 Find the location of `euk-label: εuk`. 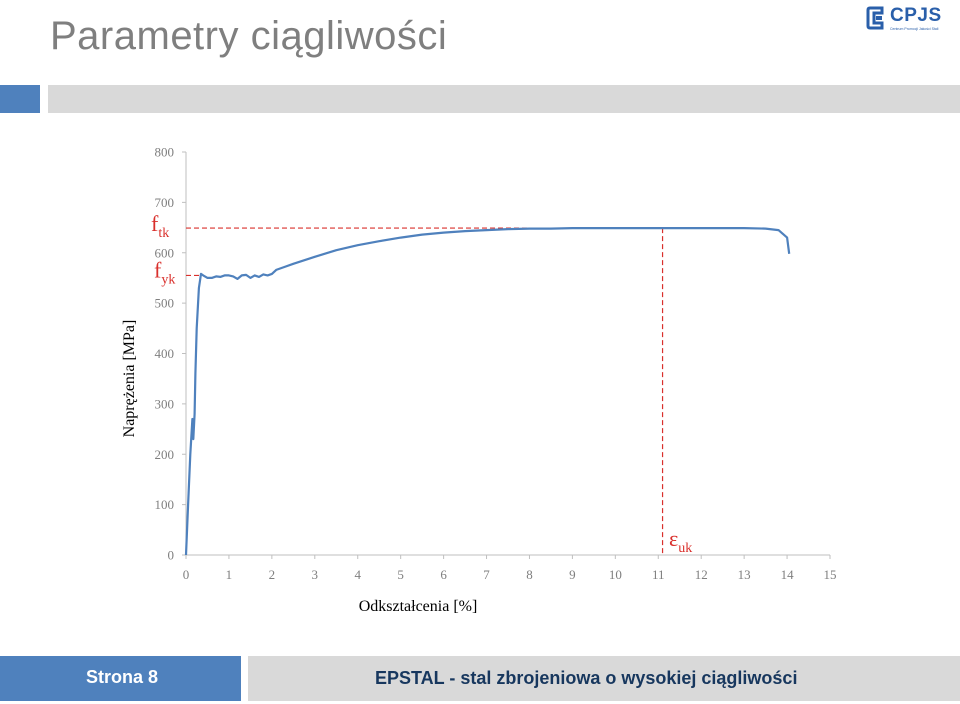

euk-label: εuk is located at coordinates (680, 541).